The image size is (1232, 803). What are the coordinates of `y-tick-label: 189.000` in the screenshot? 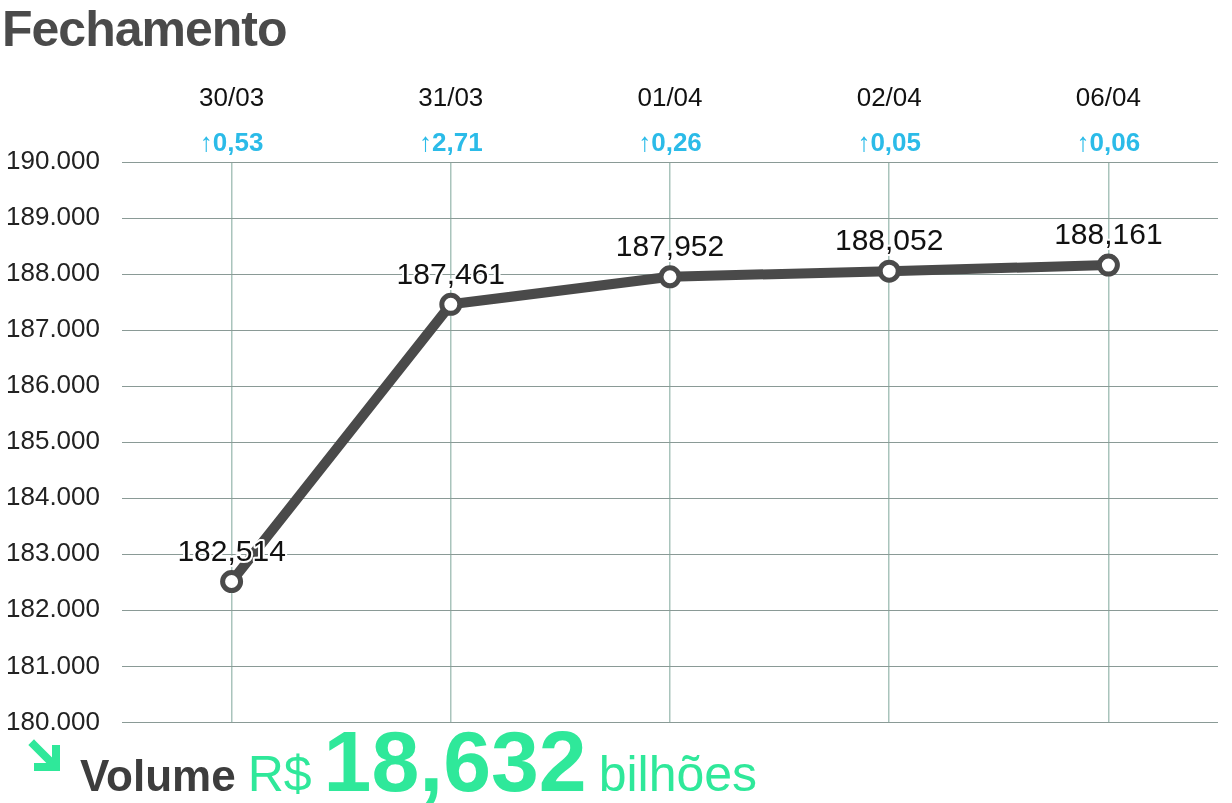 It's located at (53, 216).